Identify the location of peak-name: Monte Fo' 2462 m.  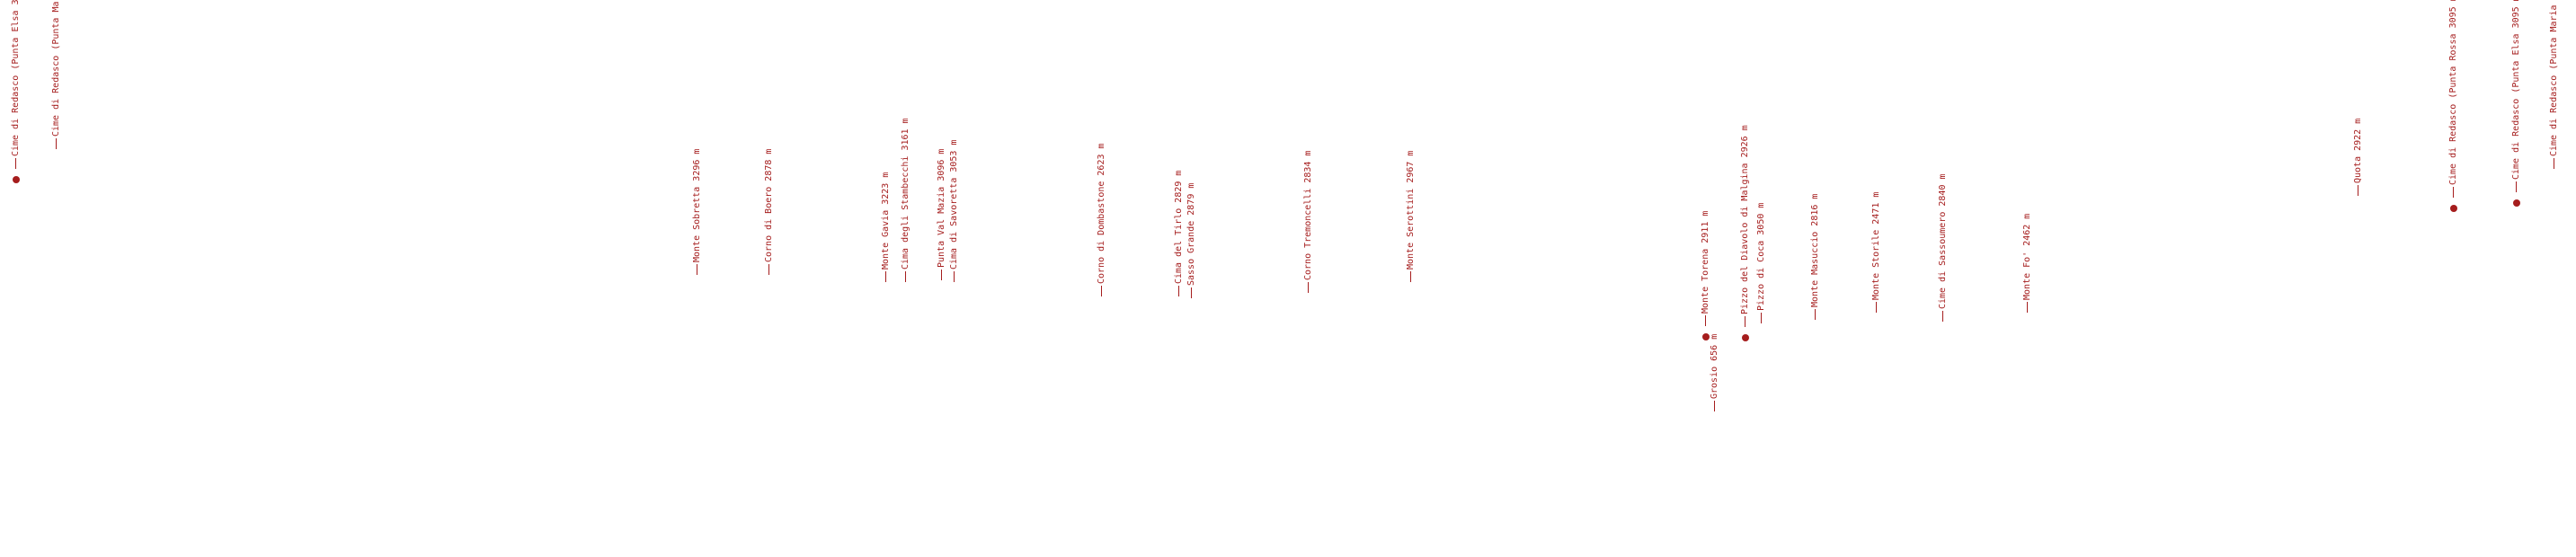
(2027, 256).